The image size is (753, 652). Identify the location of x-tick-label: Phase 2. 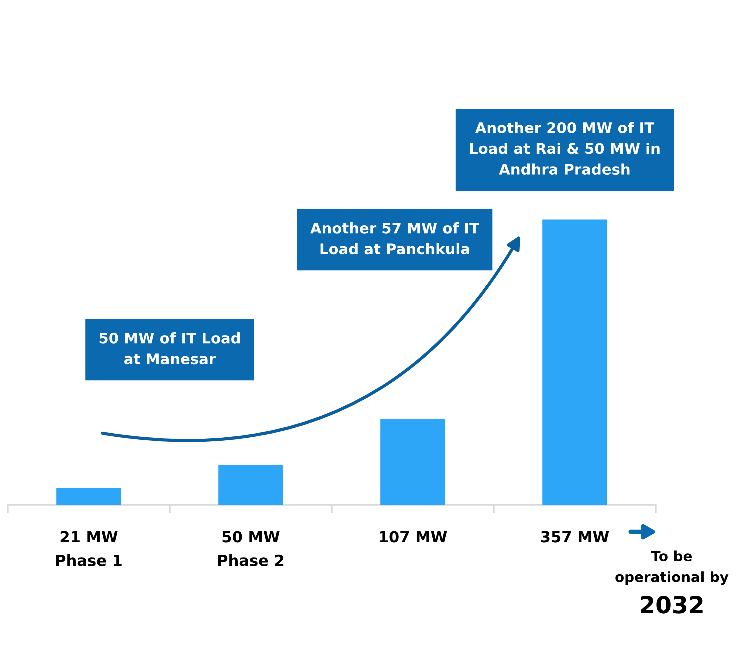
(251, 560).